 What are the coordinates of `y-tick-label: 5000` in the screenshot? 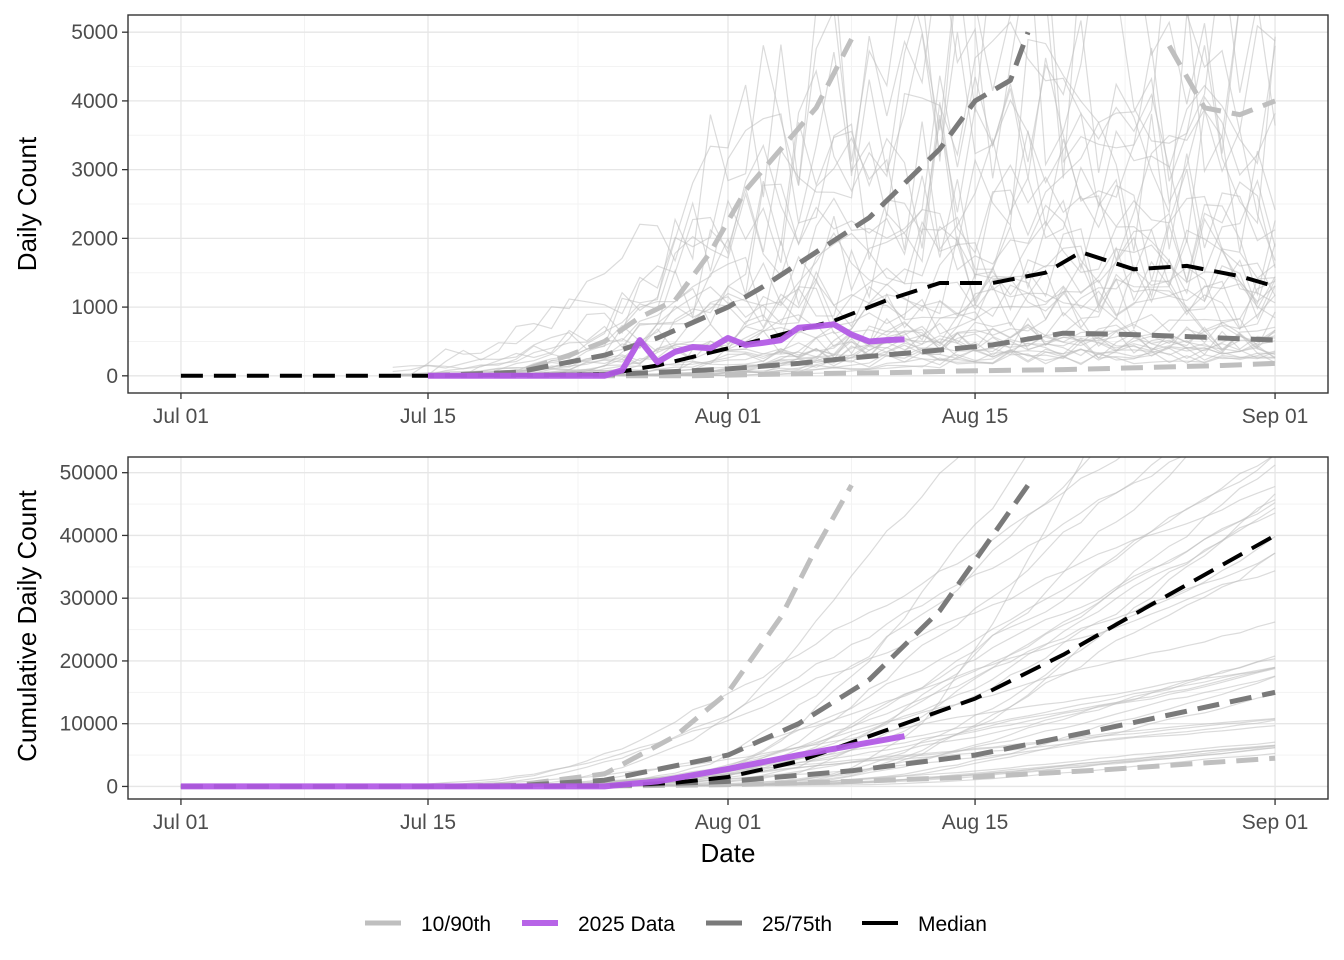 It's located at (94, 32).